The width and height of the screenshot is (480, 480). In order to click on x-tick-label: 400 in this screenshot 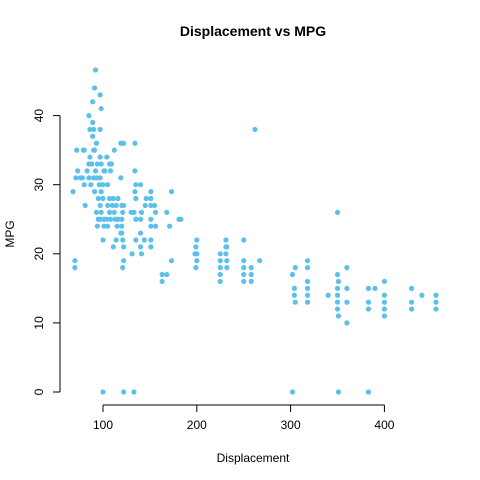, I will do `click(384, 425)`.